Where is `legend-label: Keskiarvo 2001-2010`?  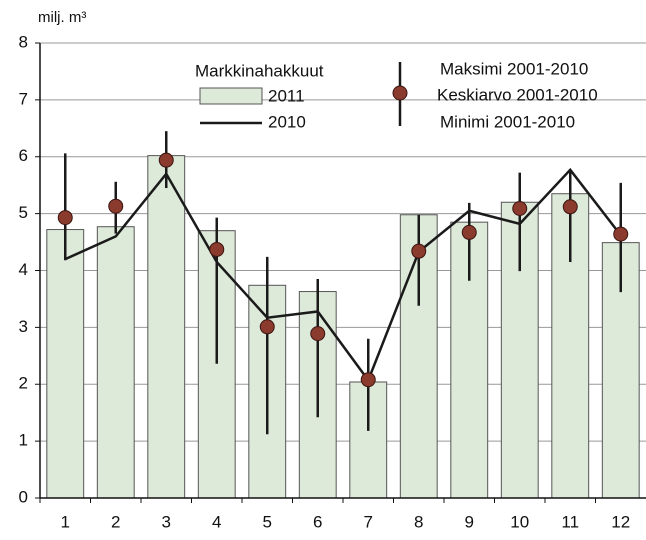
legend-label: Keskiarvo 2001-2010 is located at coordinates (517, 94).